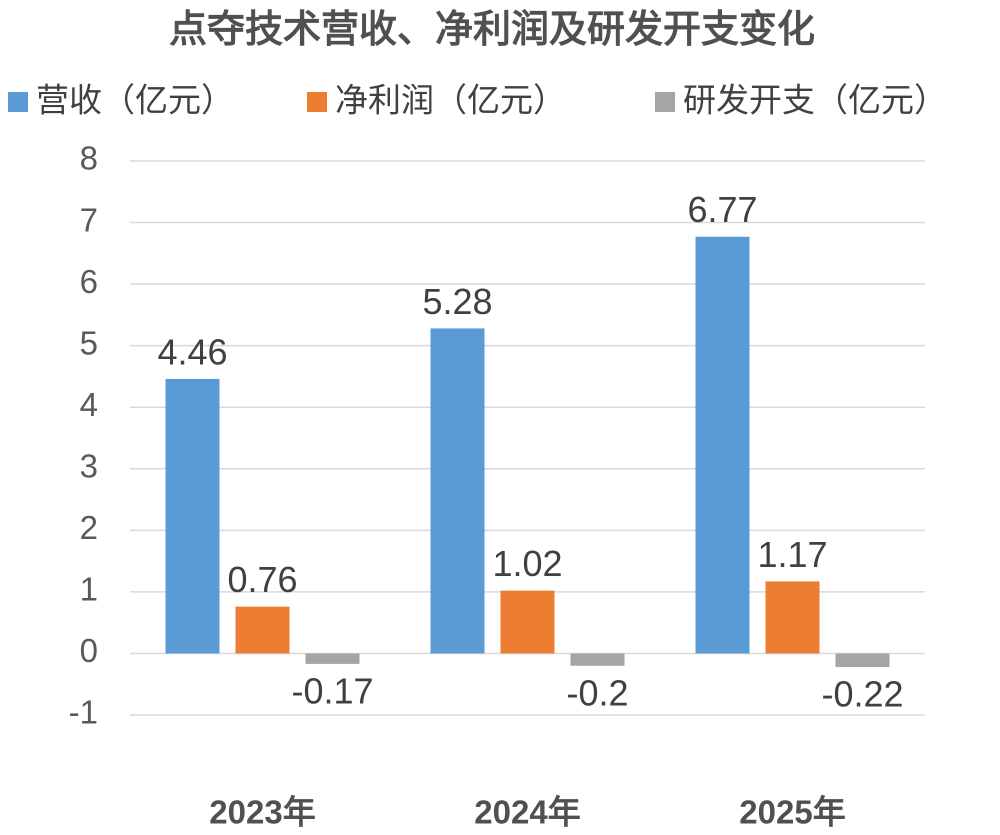 This screenshot has height=835, width=1000. Describe the element at coordinates (135, 100) in the screenshot. I see `legend-label: 营收（亿元）` at that location.